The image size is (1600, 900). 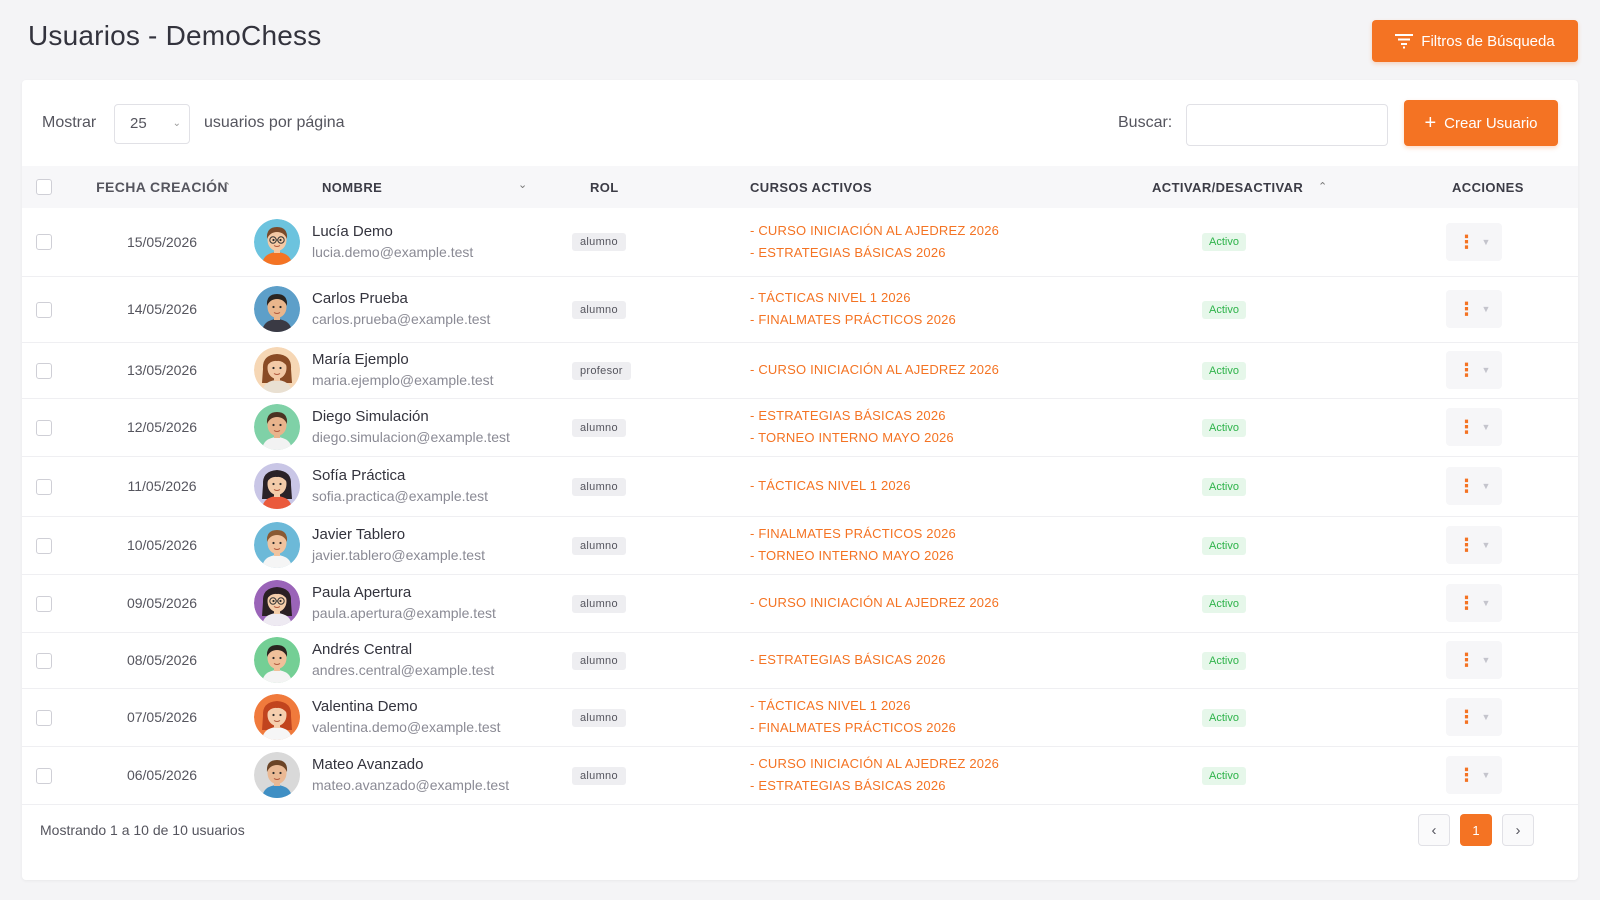 I want to click on header-creation-date-label: FECHA CREACIÓN, so click(x=162, y=187).